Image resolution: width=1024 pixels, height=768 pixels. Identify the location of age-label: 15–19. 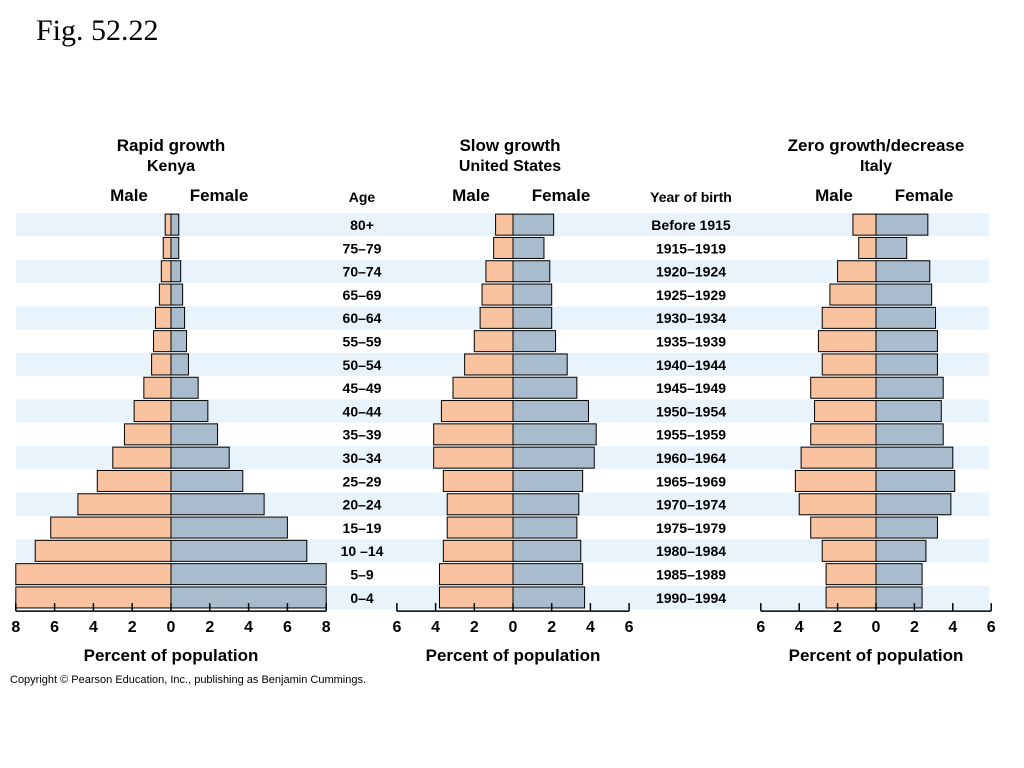
(362, 528).